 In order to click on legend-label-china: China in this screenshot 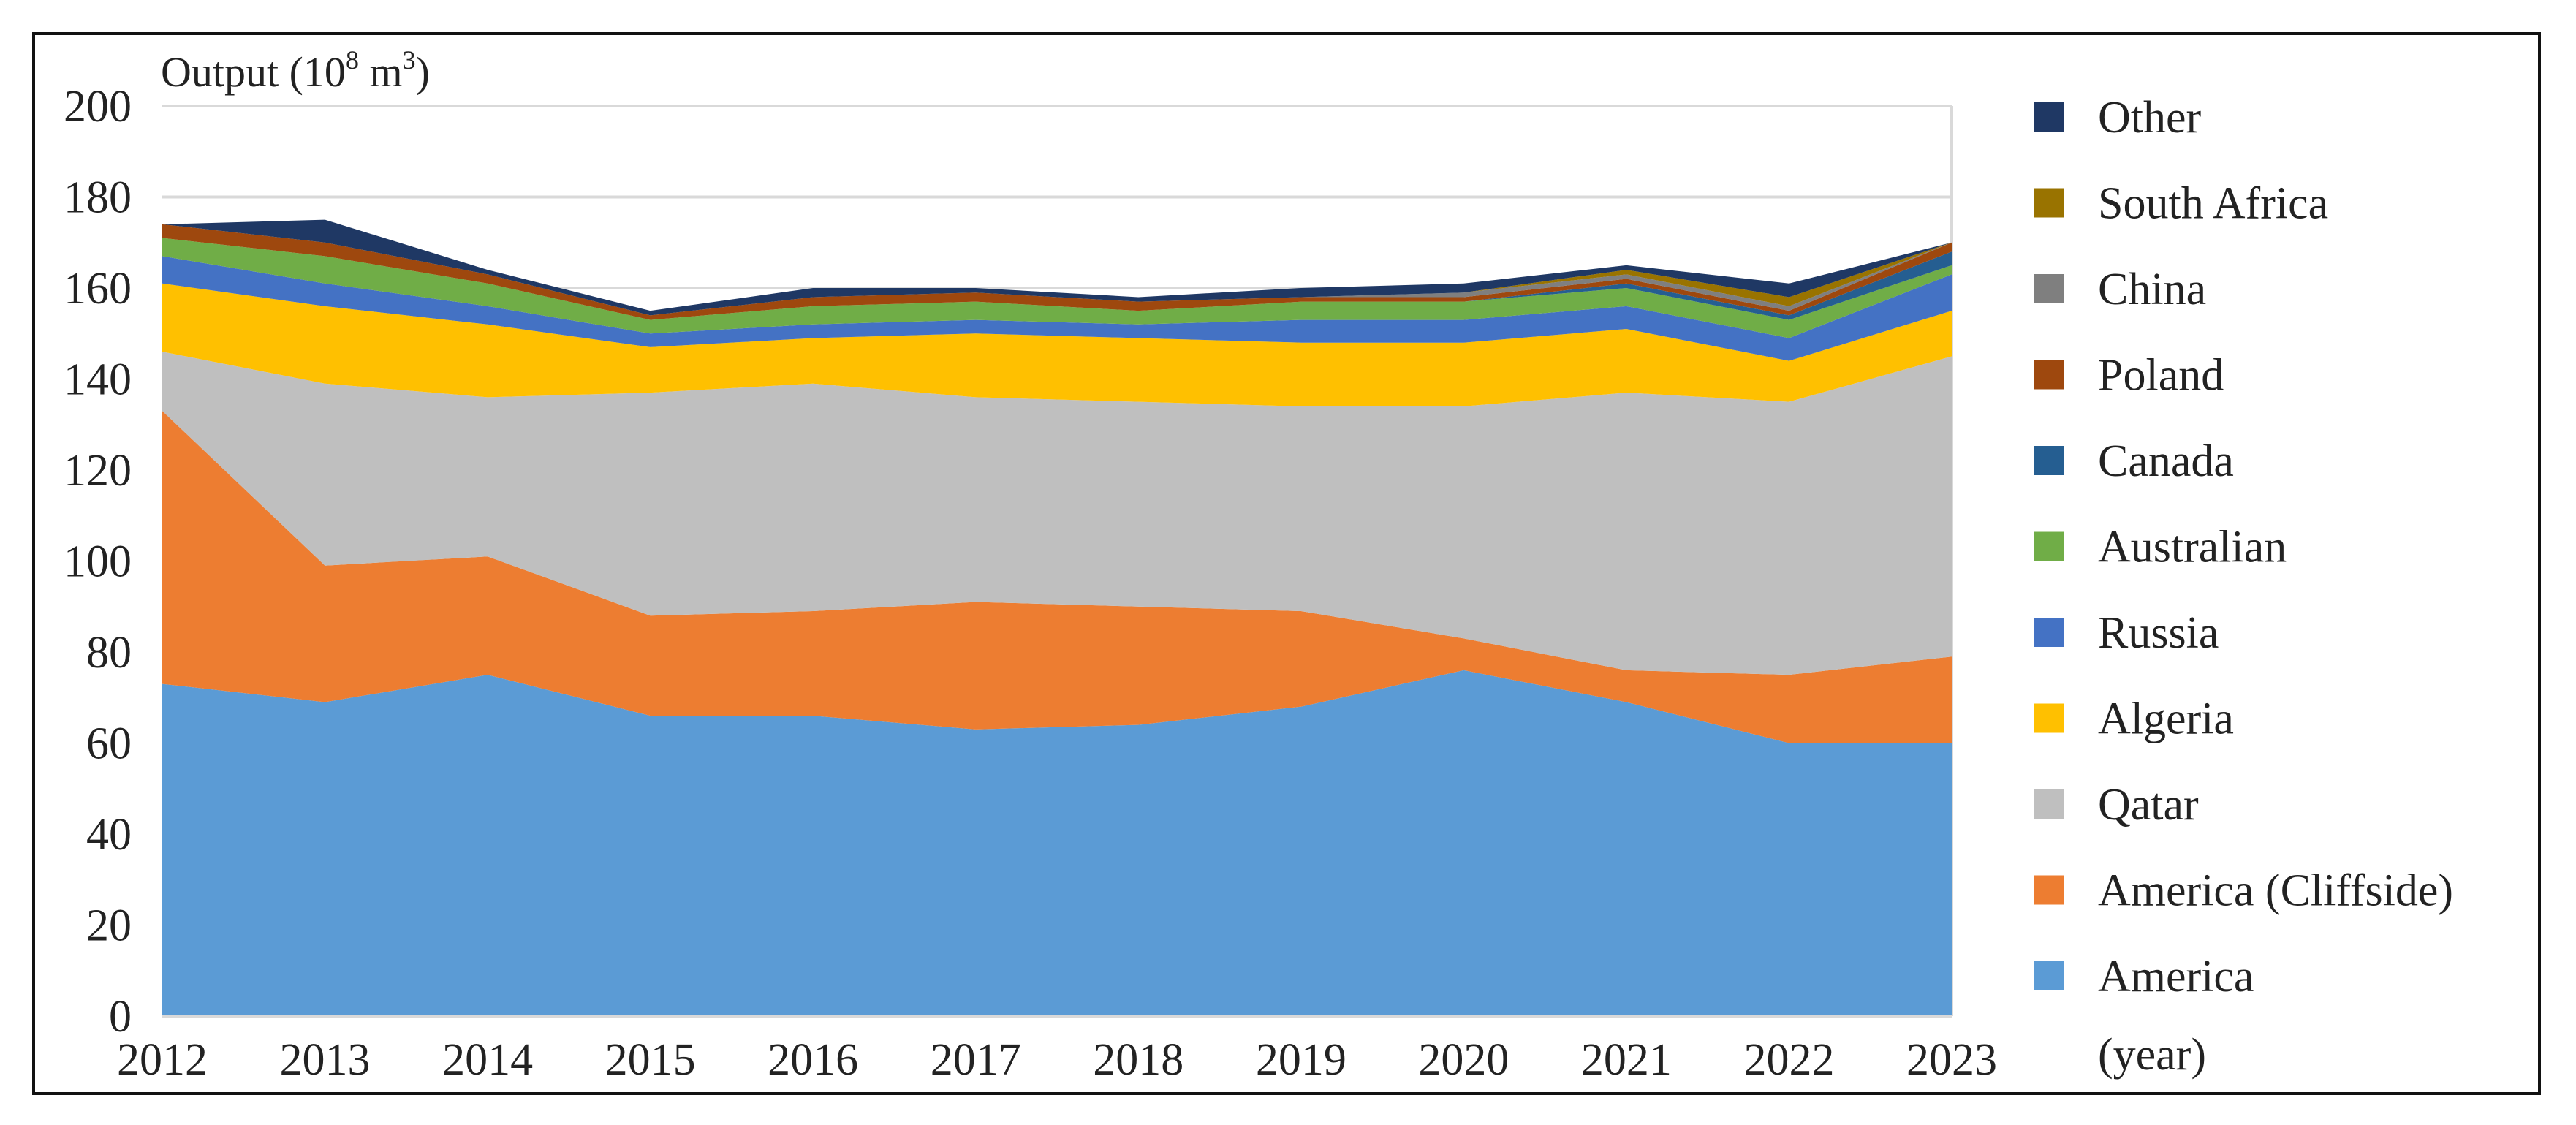, I will do `click(2152, 290)`.